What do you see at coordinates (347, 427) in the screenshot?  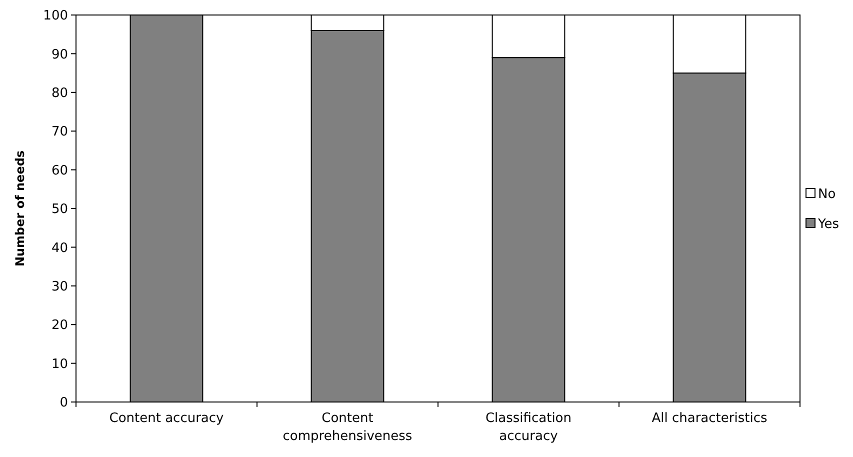 I see `x-tick-label: Content comprehensiveness` at bounding box center [347, 427].